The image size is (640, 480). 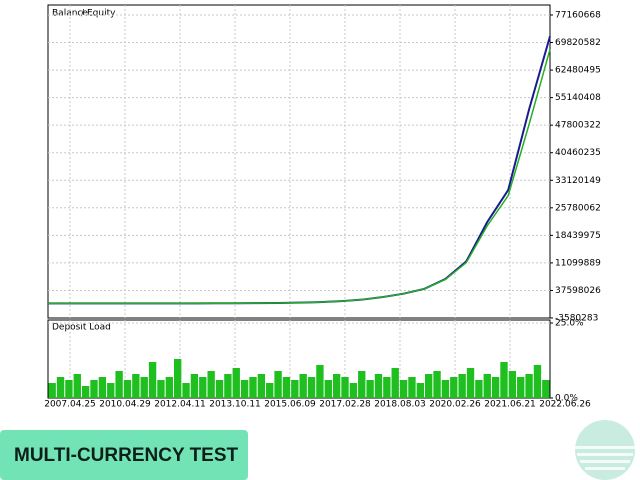 What do you see at coordinates (235, 405) in the screenshot?
I see `x-tick-label: 2013.10.11` at bounding box center [235, 405].